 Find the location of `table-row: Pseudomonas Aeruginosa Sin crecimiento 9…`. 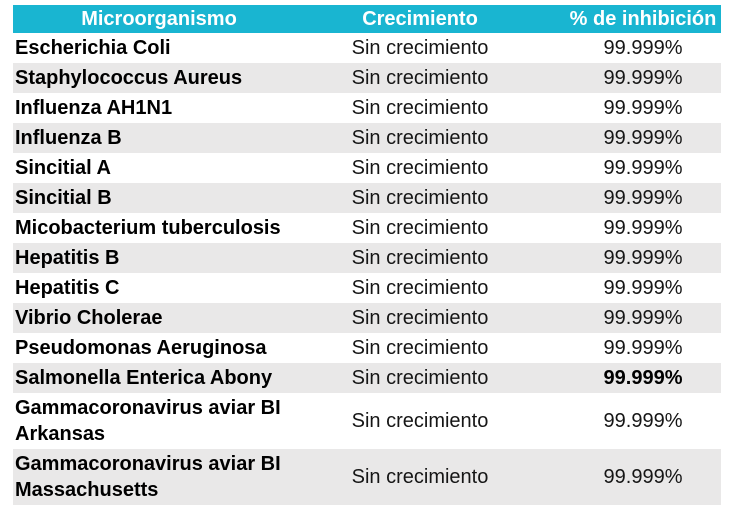

table-row: Pseudomonas Aeruginosa Sin crecimiento 9… is located at coordinates (367, 348).